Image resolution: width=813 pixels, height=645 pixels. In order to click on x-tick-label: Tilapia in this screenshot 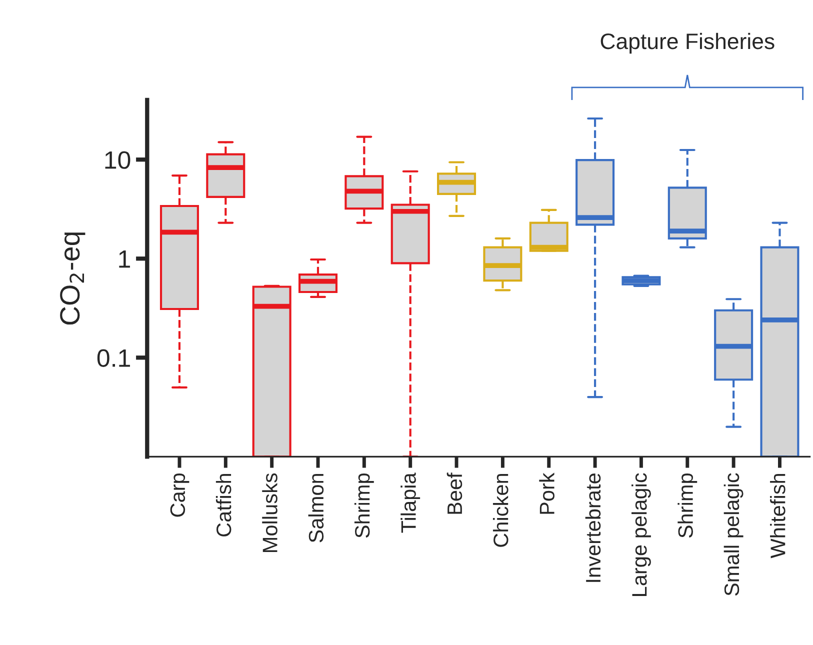, I will do `click(410, 502)`.